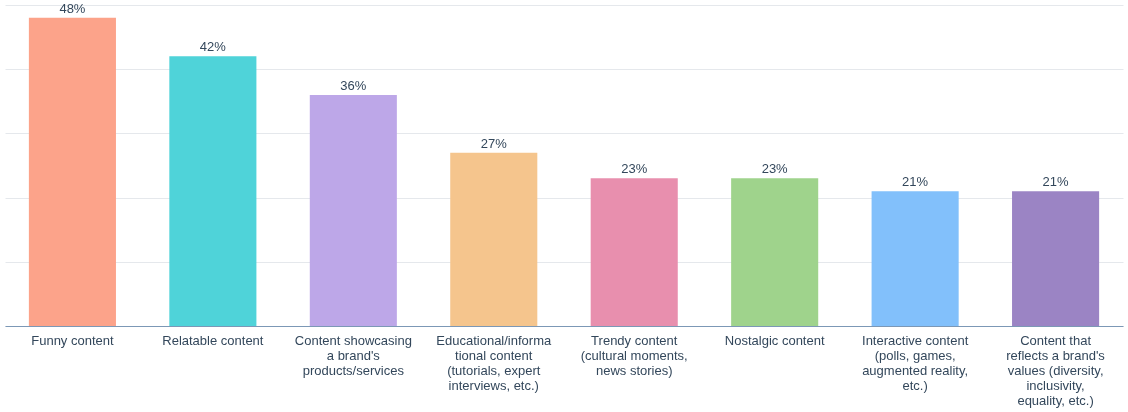 This screenshot has height=412, width=1128. I want to click on x-tick-label: Funny content, so click(72, 340).